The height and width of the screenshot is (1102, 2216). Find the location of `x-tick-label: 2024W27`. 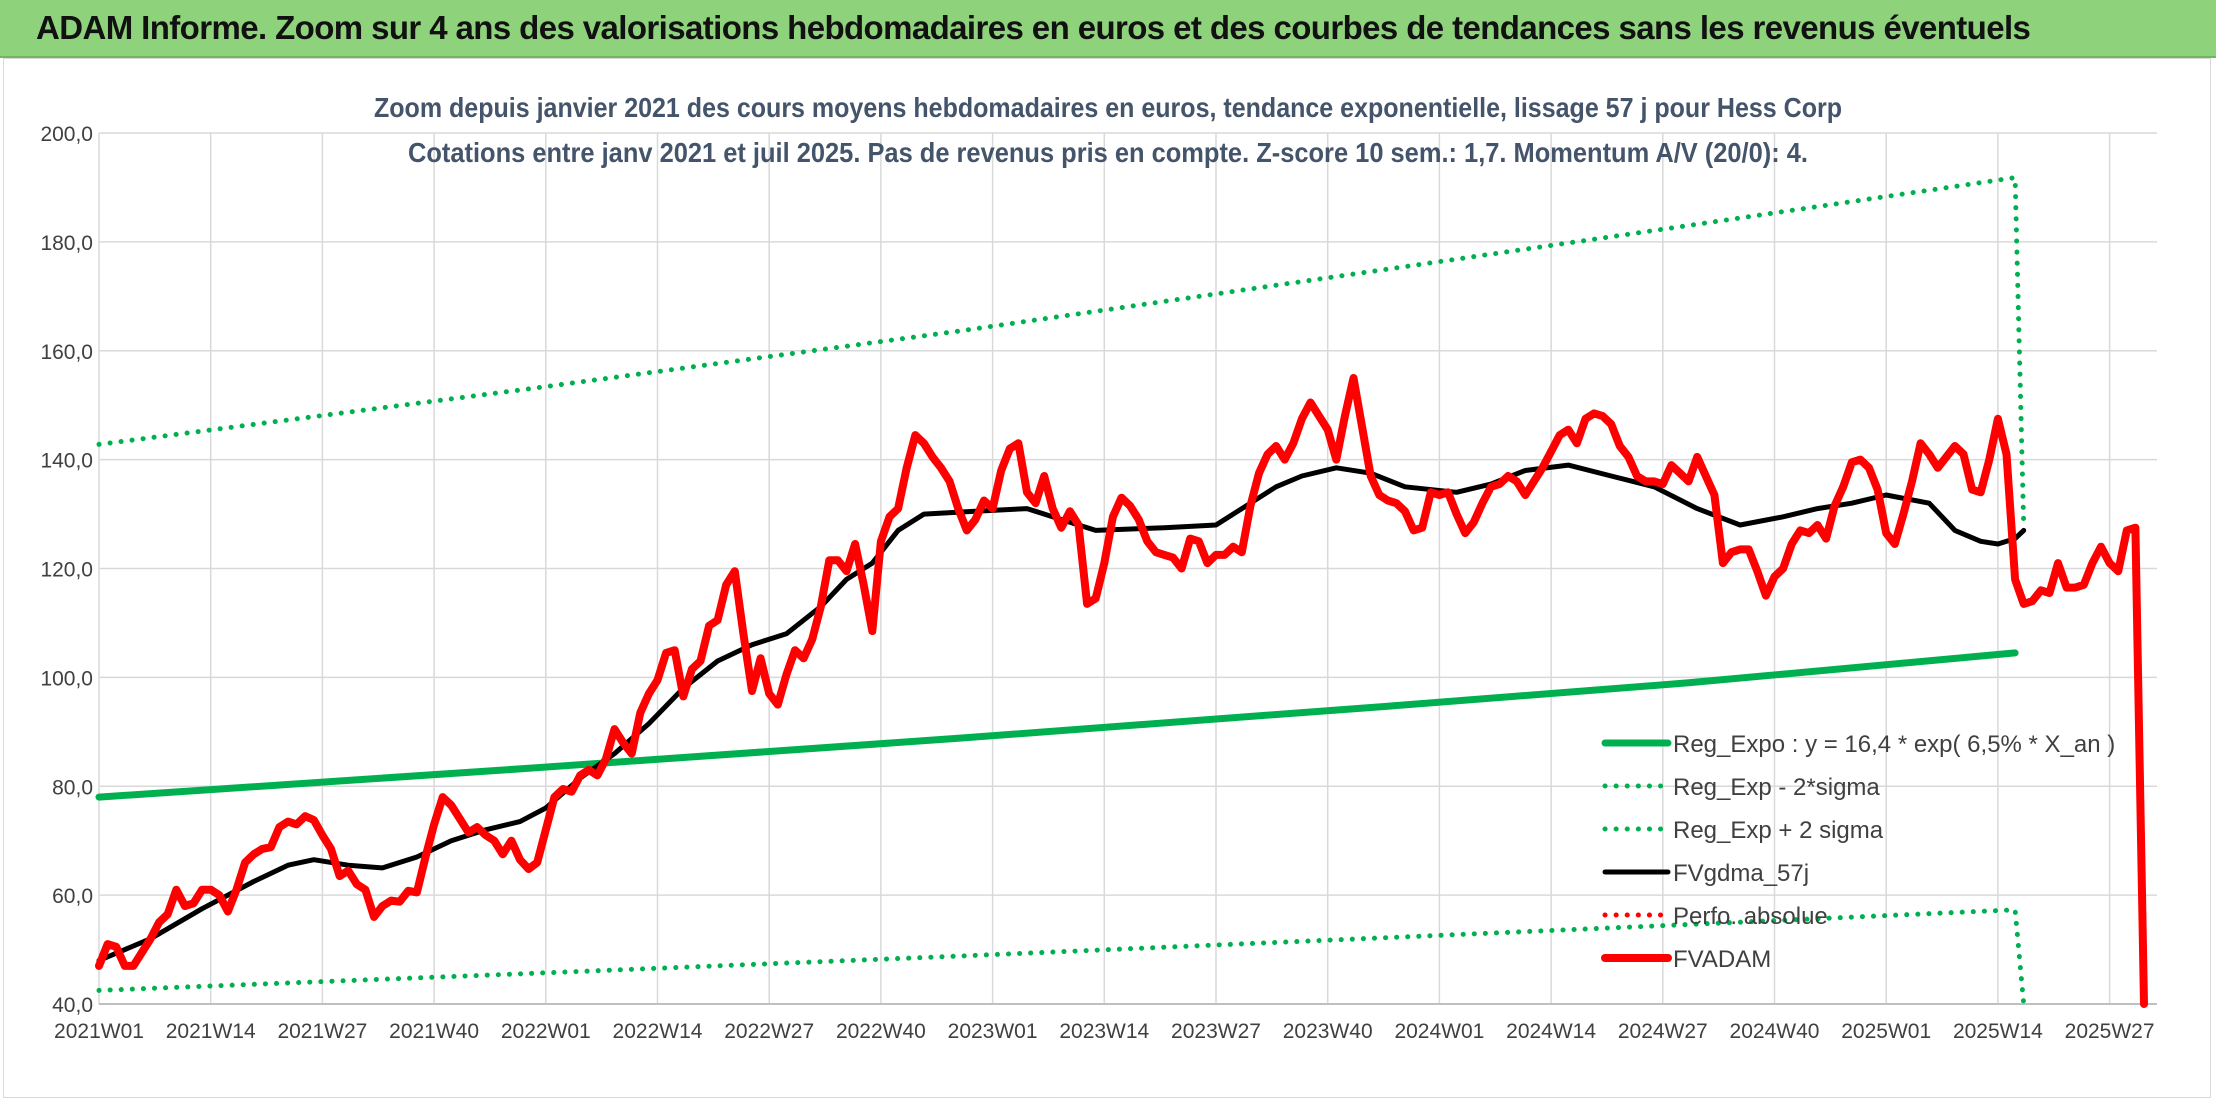

x-tick-label: 2024W27 is located at coordinates (1663, 1031).